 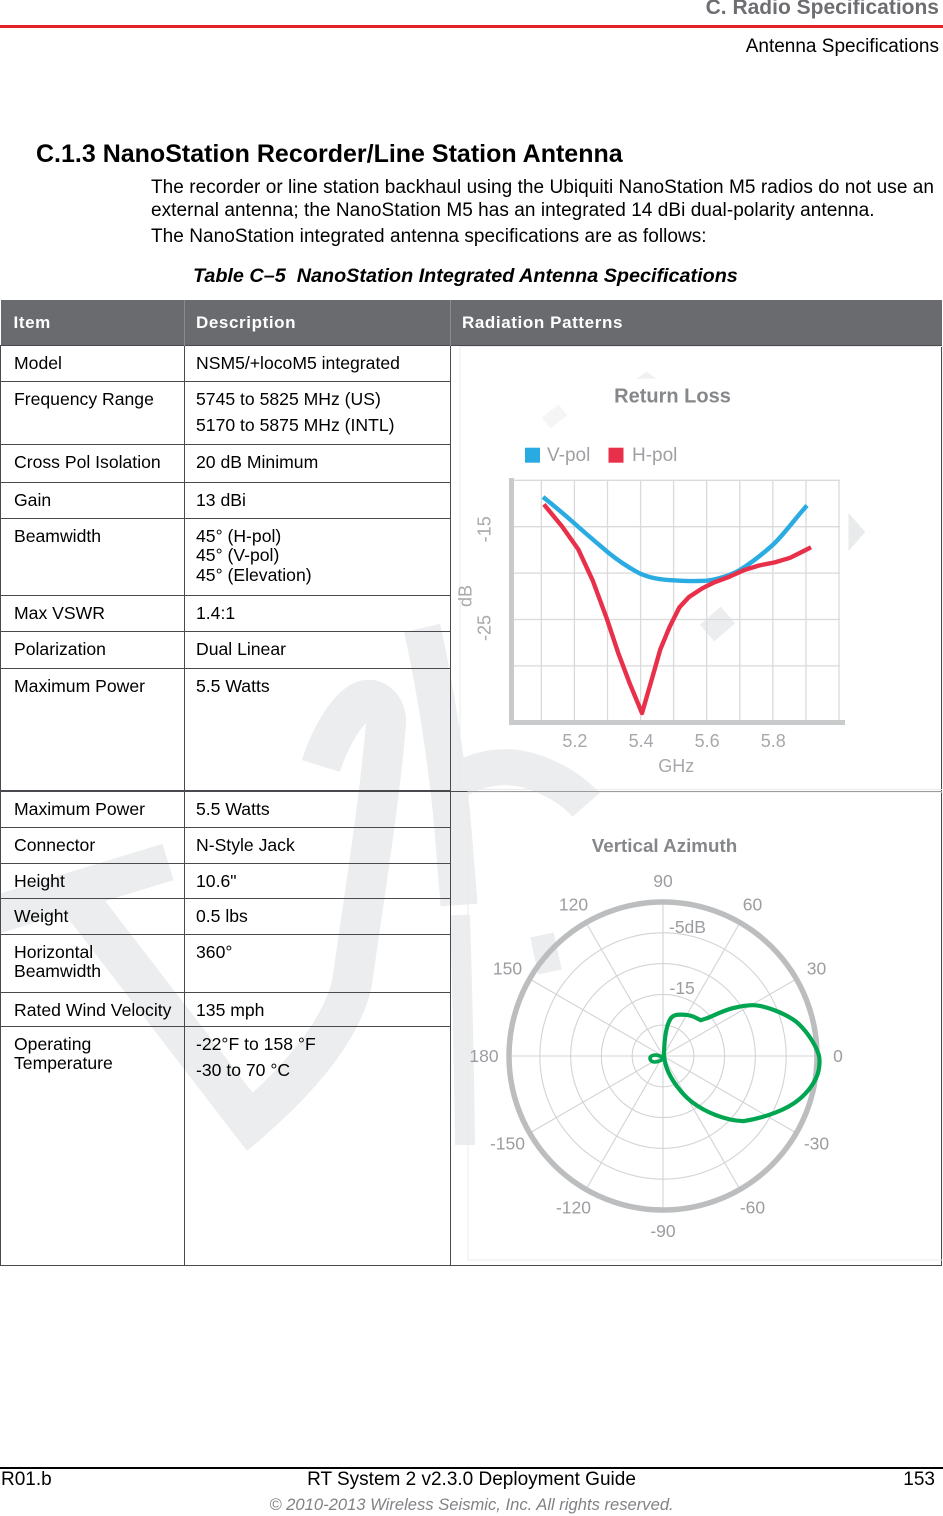 I want to click on svg-text: 30, so click(x=817, y=969).